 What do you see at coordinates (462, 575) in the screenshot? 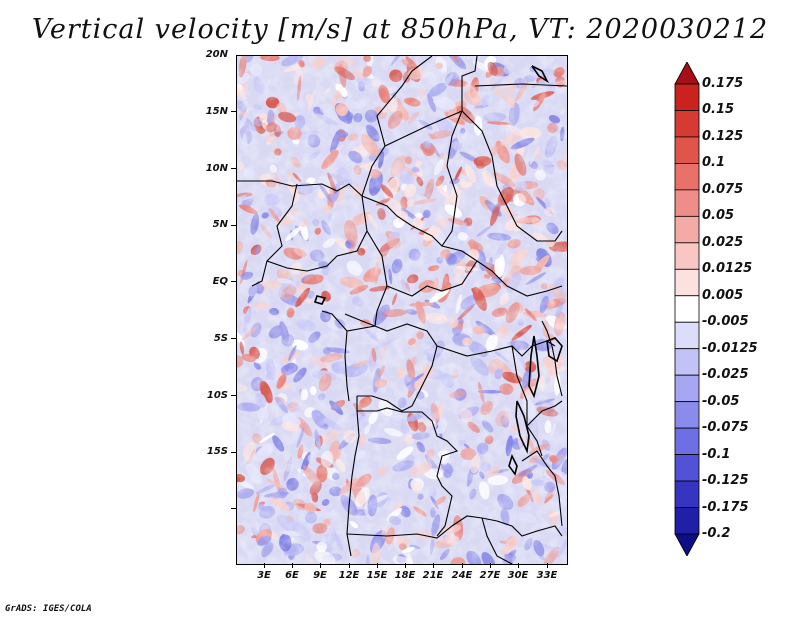
I see `lon-label-24e: 24E` at bounding box center [462, 575].